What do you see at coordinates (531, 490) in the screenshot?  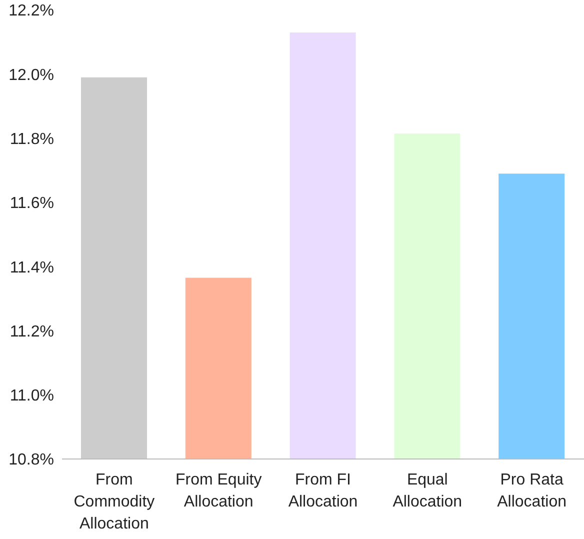 I see `x-tick-label: Pro Rata Allocation` at bounding box center [531, 490].